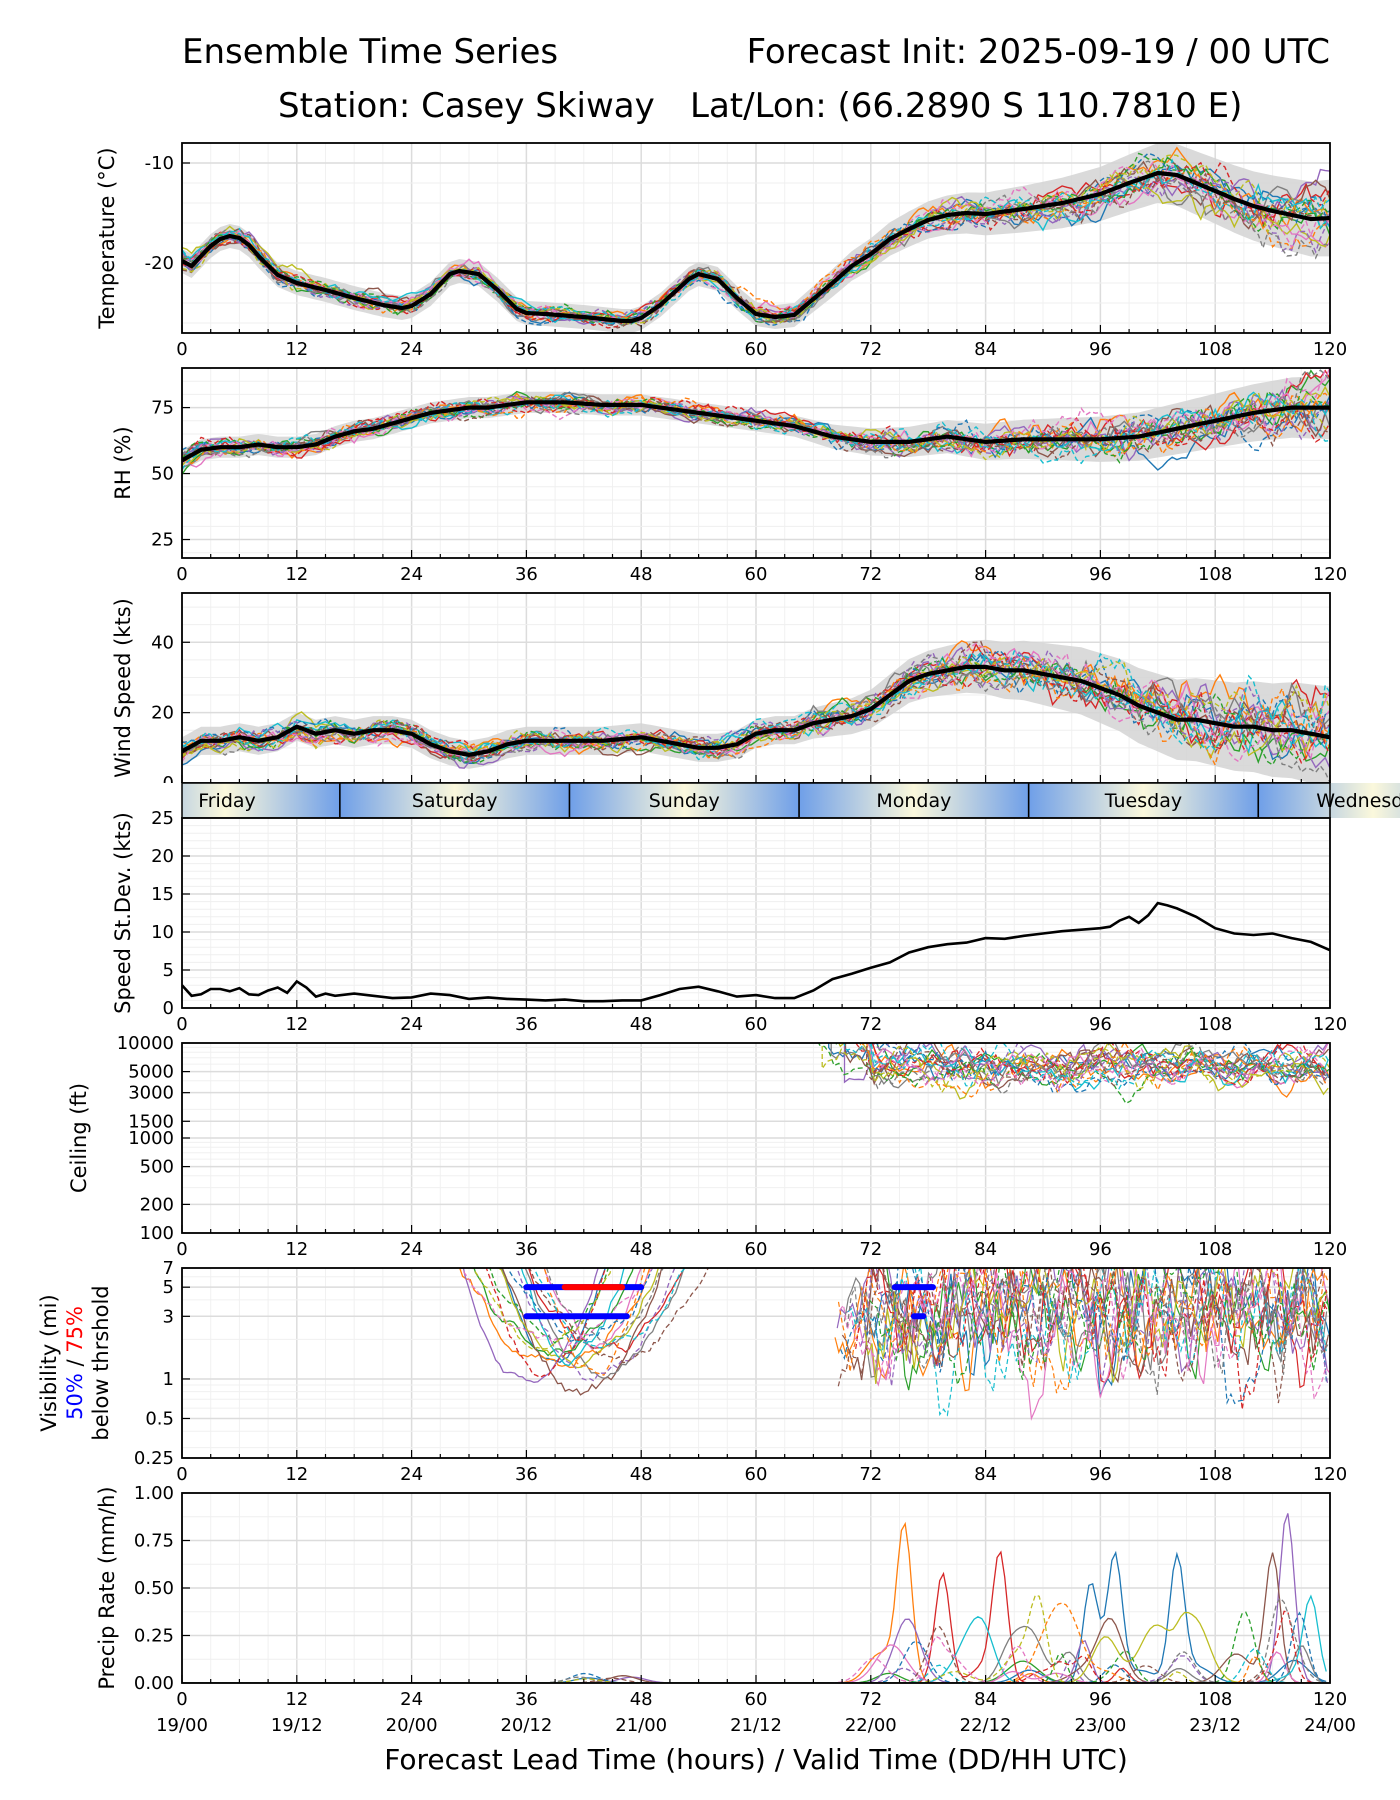 The width and height of the screenshot is (1400, 1800). What do you see at coordinates (297, 1725) in the screenshot?
I see `valid-time-label: 19/12` at bounding box center [297, 1725].